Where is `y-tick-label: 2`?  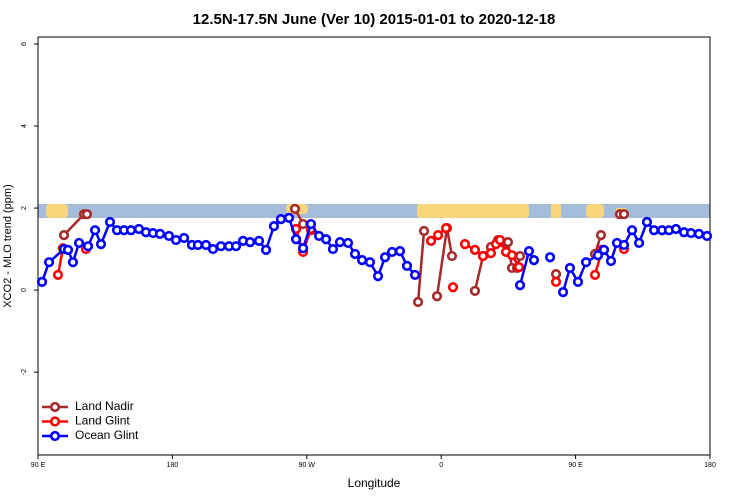 y-tick-label: 2 is located at coordinates (24, 208).